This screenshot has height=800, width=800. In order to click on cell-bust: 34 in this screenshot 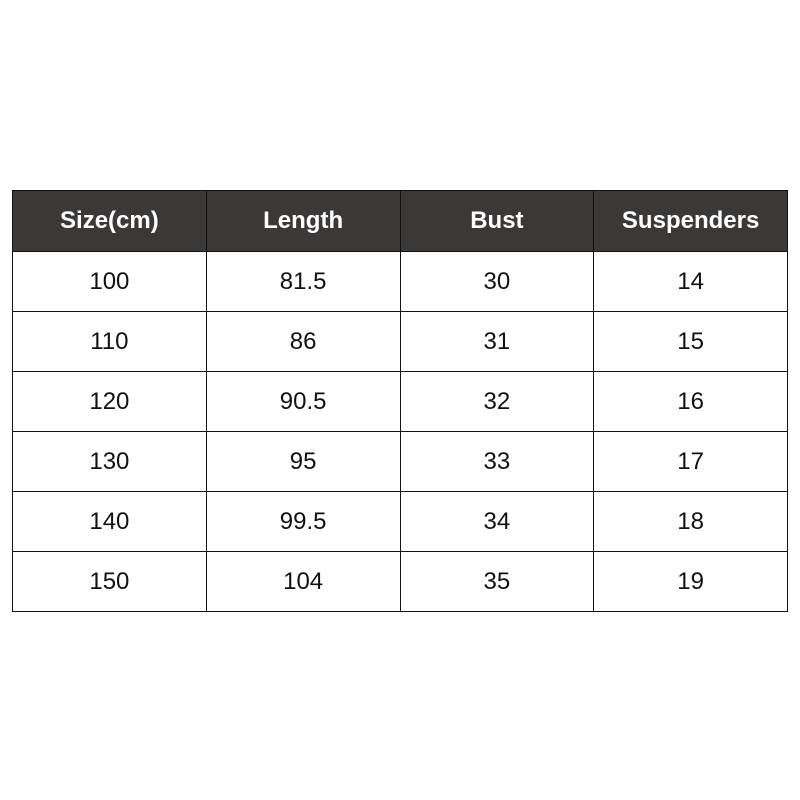, I will do `click(497, 521)`.